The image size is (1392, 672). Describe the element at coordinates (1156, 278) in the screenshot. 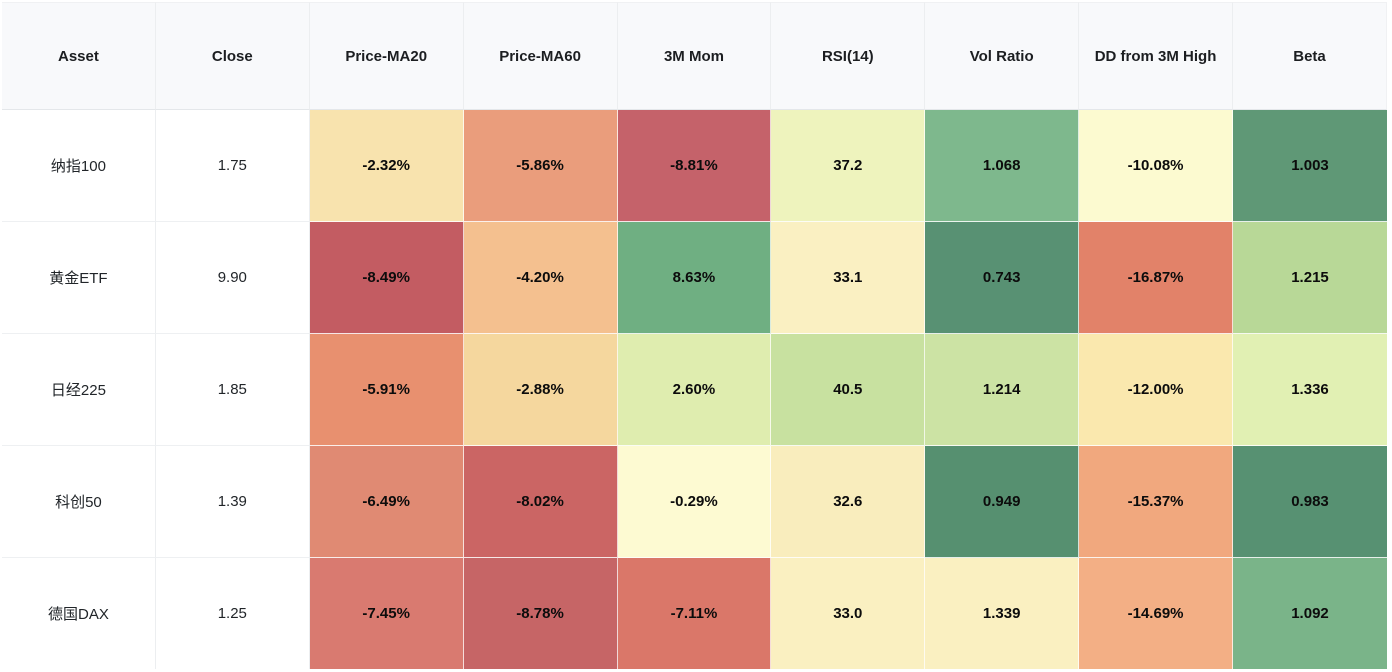

I see `heatmap-cell-dd-3m-high: -16.87%` at that location.